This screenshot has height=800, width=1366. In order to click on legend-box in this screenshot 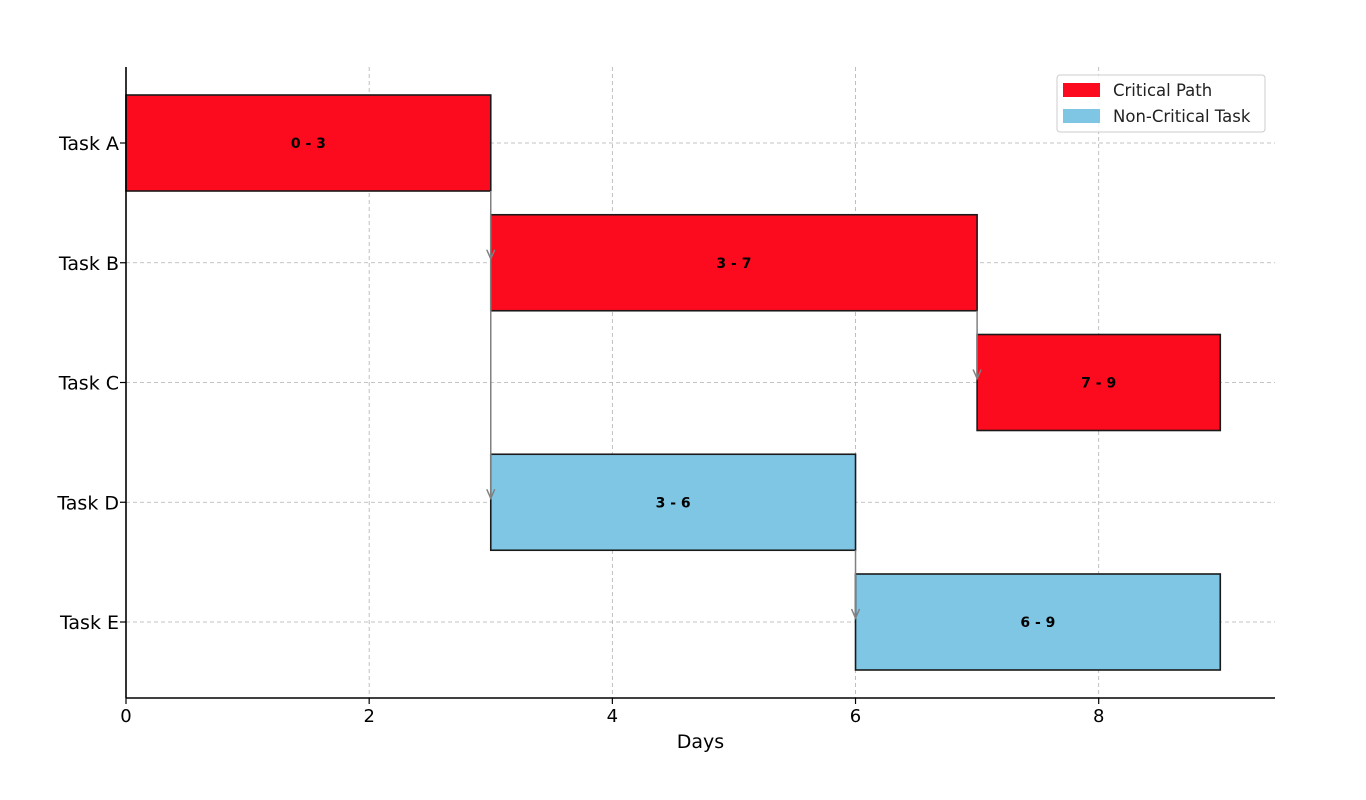, I will do `click(1161, 103)`.